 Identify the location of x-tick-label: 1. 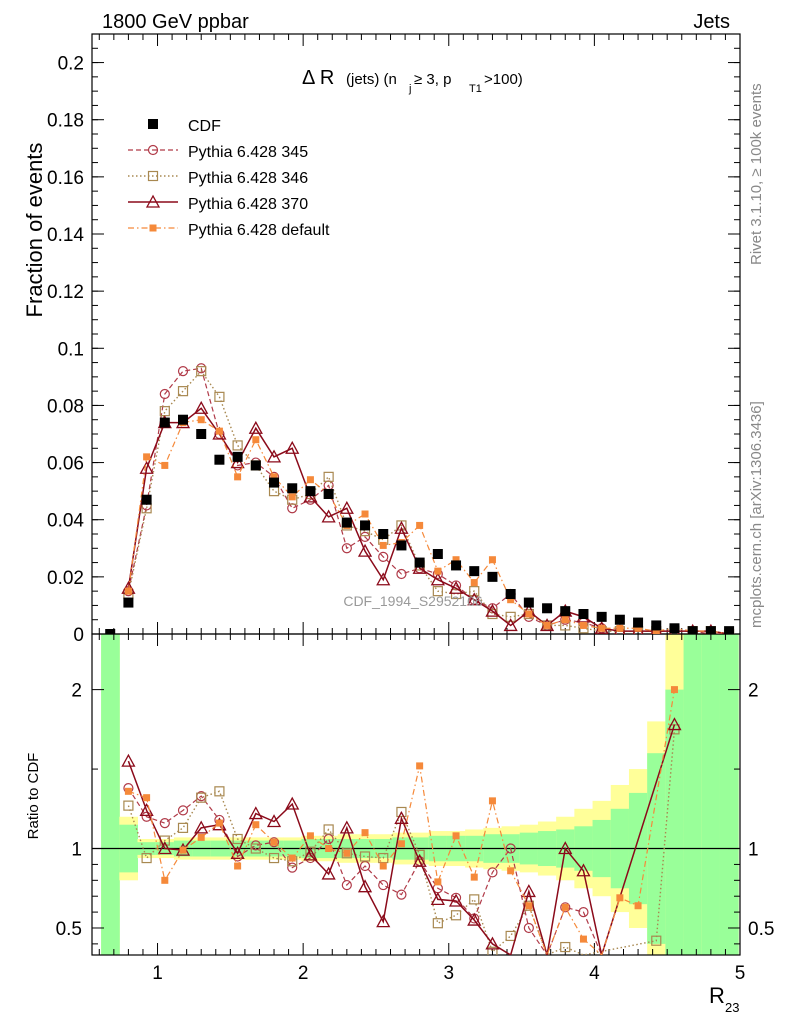
(157, 973).